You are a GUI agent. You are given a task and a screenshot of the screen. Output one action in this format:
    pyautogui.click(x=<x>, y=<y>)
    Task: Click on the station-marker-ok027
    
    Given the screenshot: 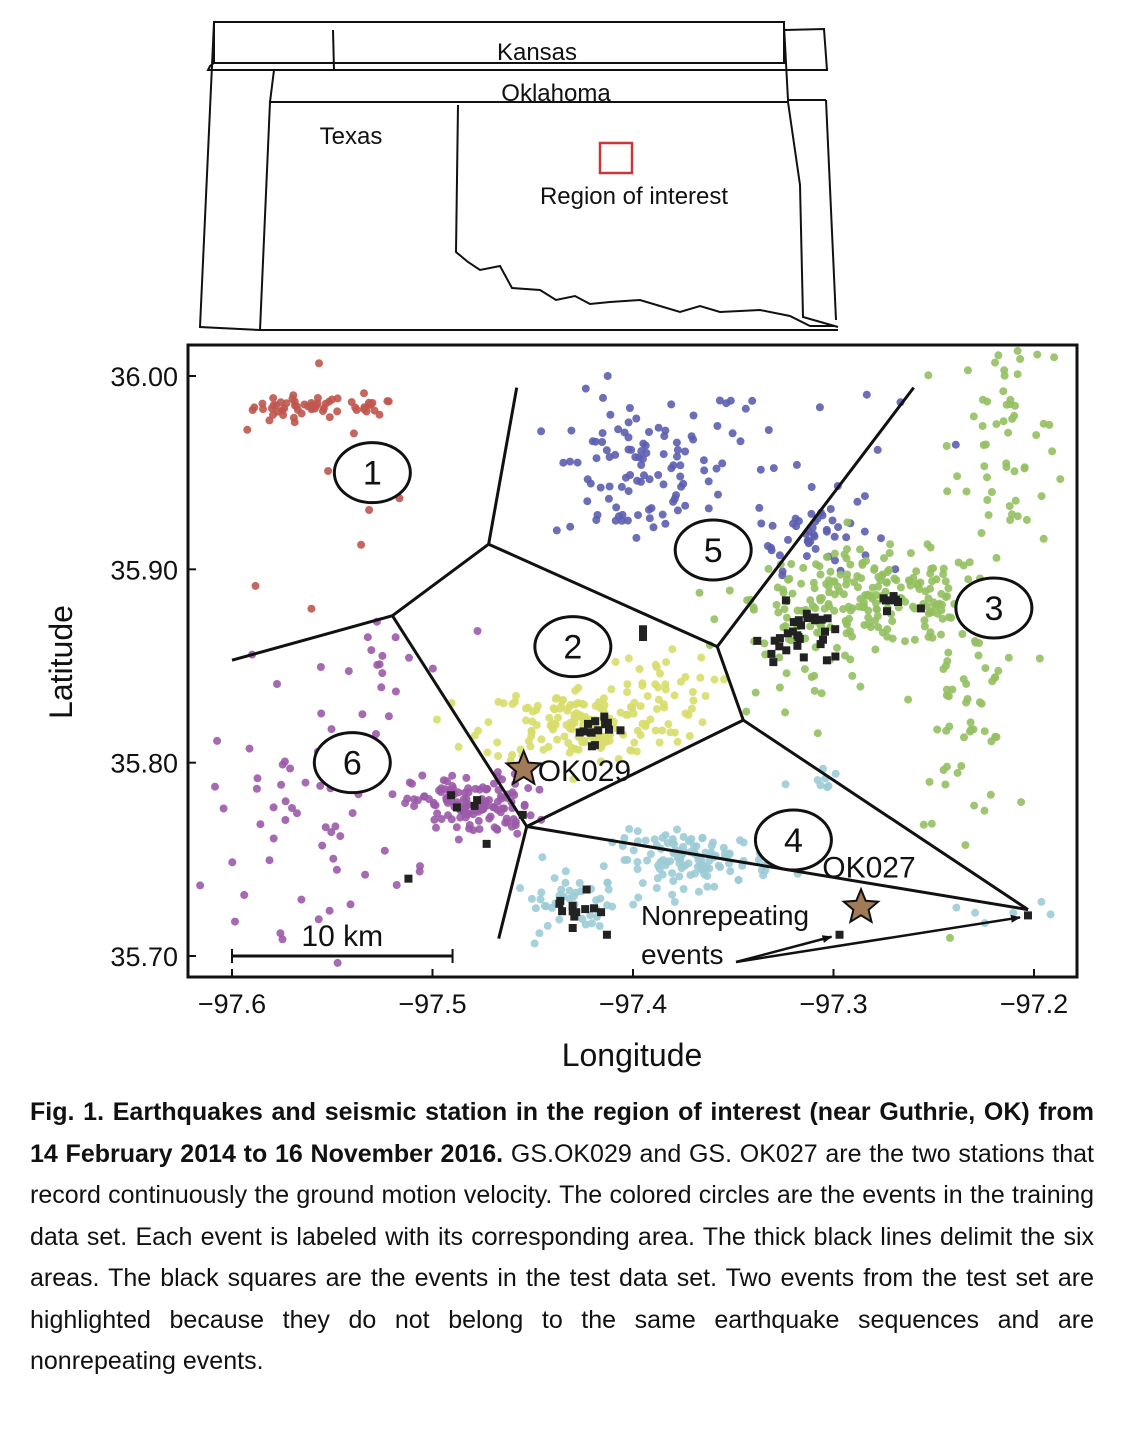 What is the action you would take?
    pyautogui.click(x=861, y=905)
    